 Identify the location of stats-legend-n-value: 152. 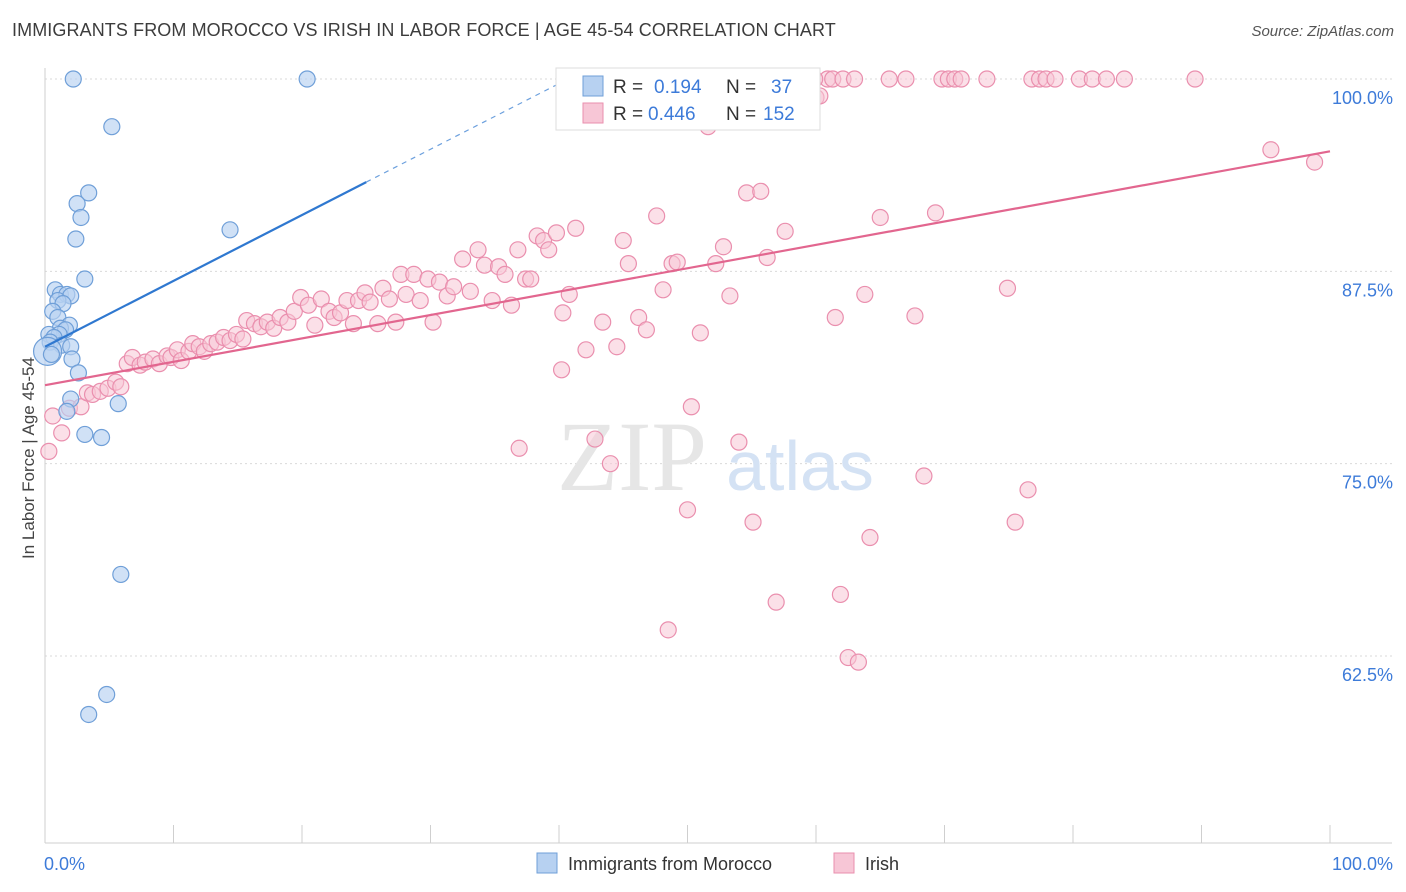
(779, 114).